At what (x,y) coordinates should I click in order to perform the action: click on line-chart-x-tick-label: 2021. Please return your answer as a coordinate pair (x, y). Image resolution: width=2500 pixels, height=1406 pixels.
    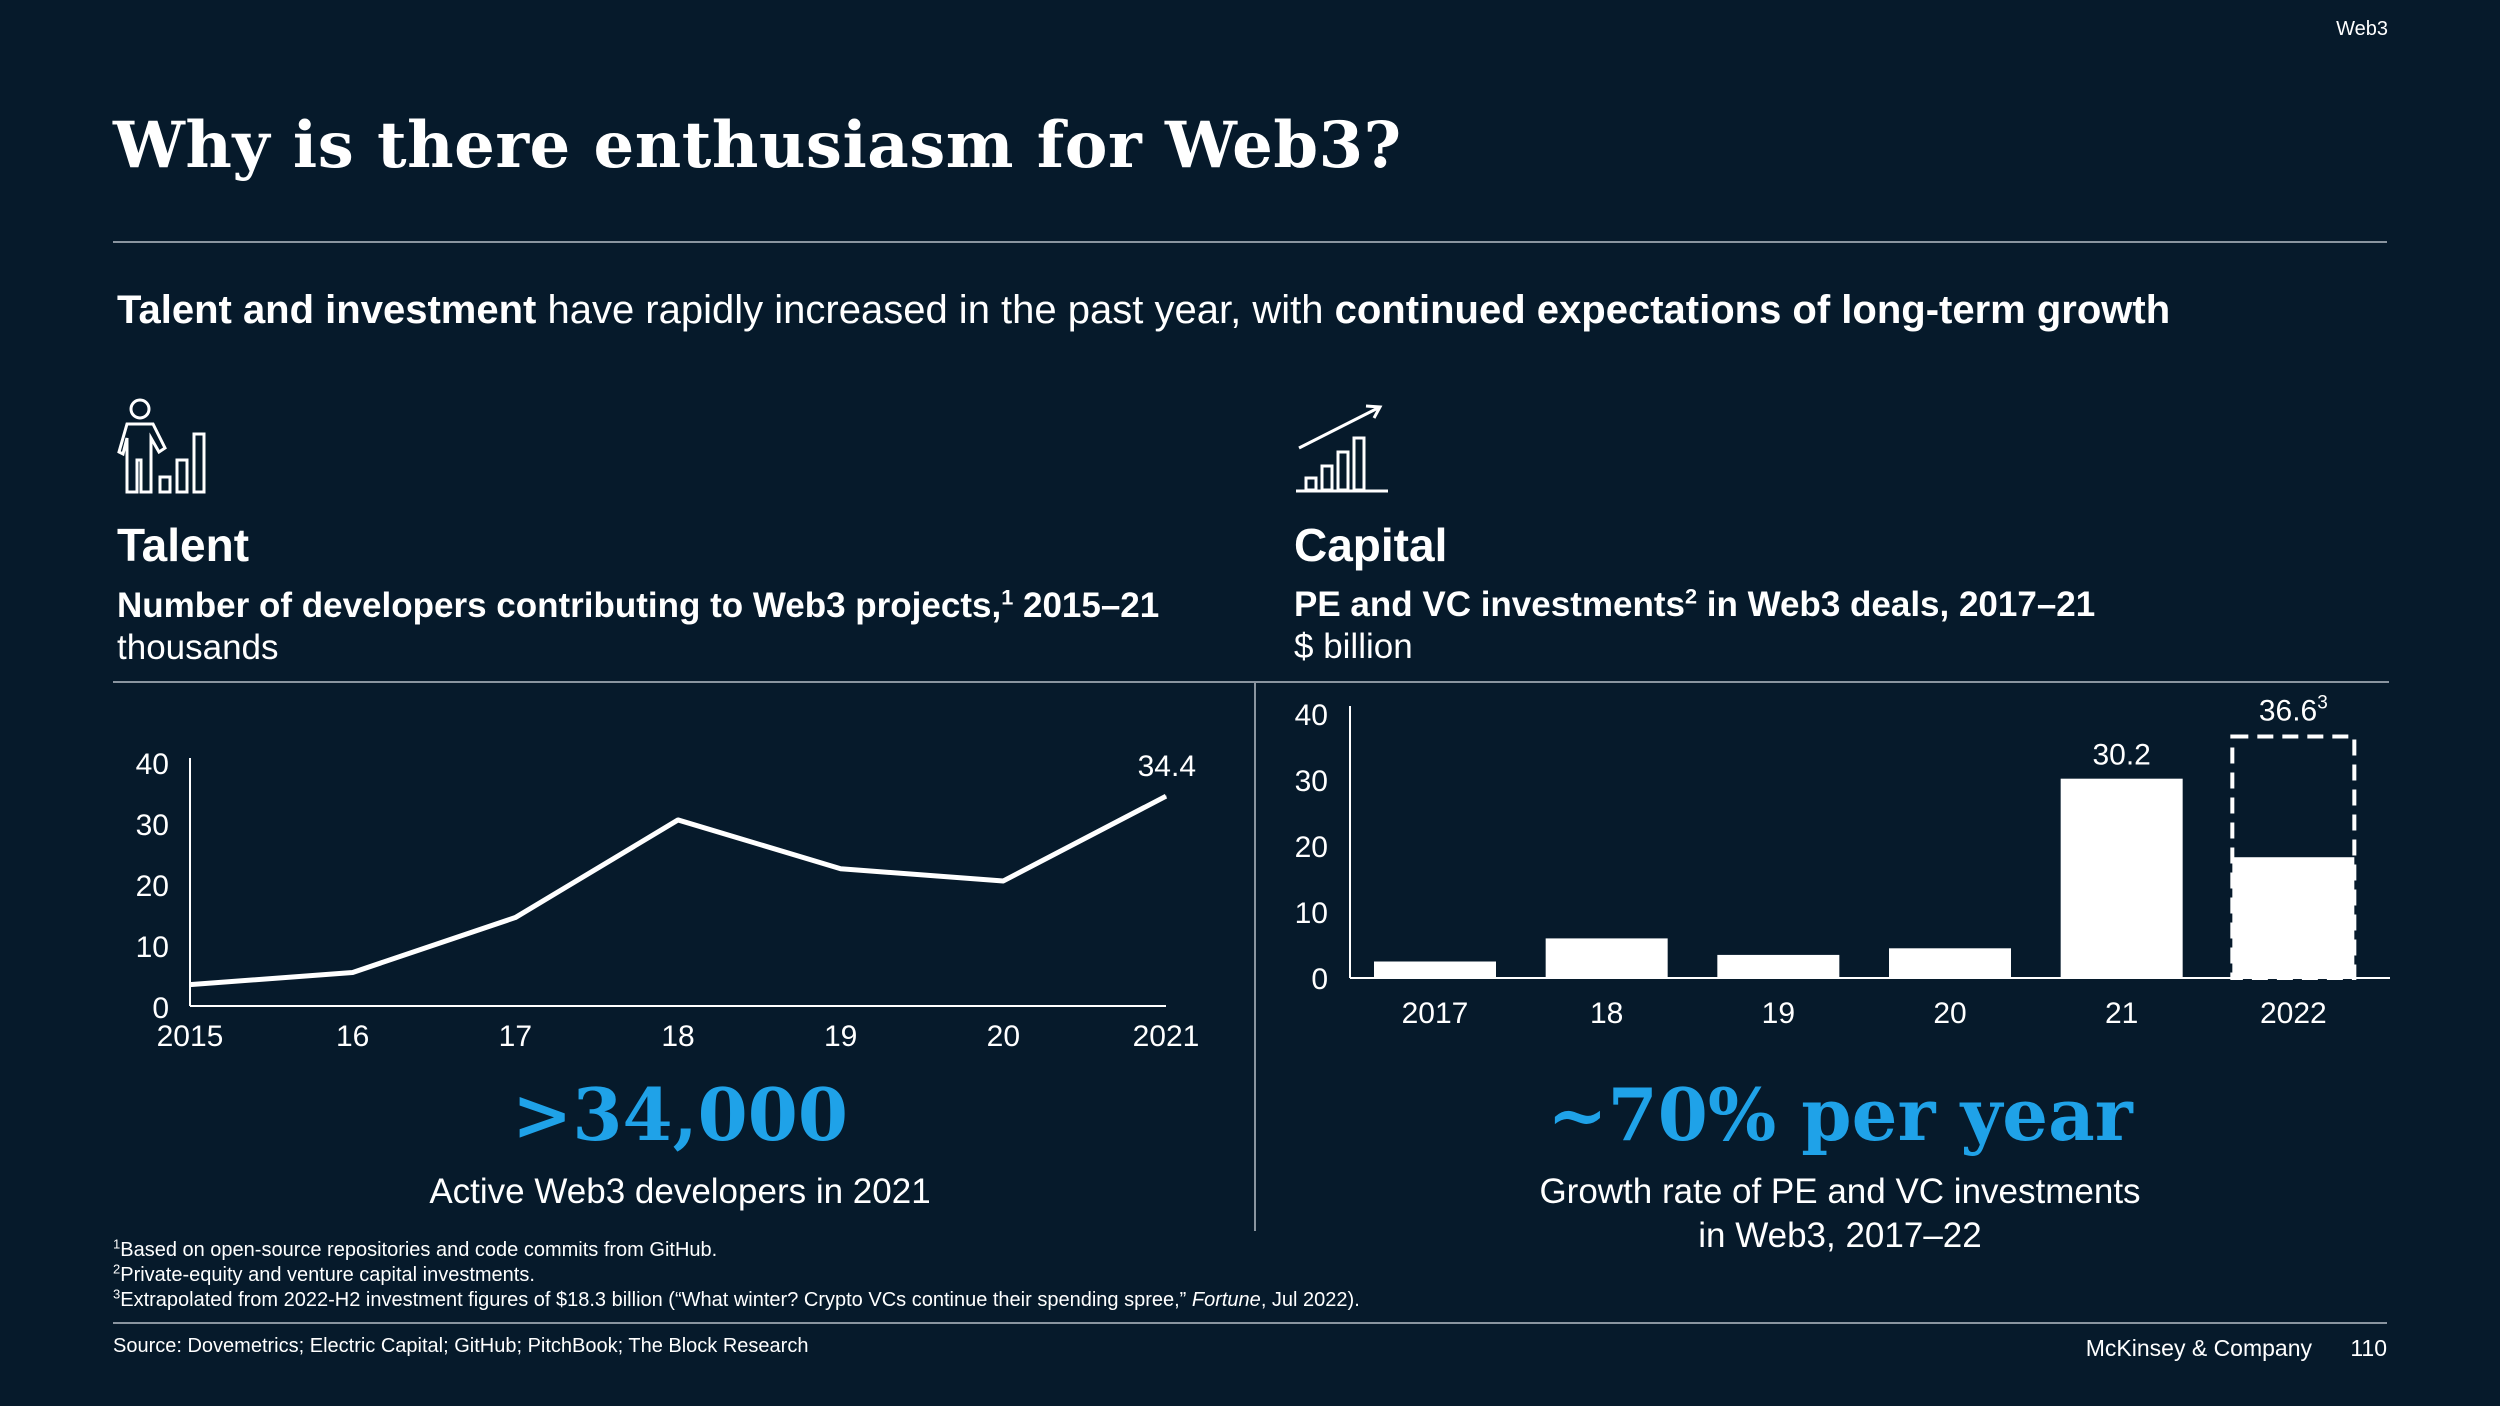
    Looking at the image, I should click on (1166, 1036).